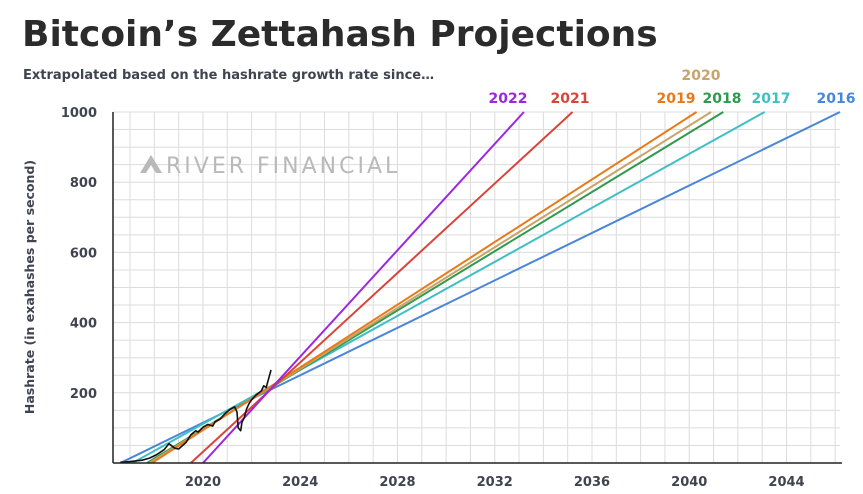 Image resolution: width=863 pixels, height=494 pixels. Describe the element at coordinates (83, 253) in the screenshot. I see `y-tick-label: 600` at that location.